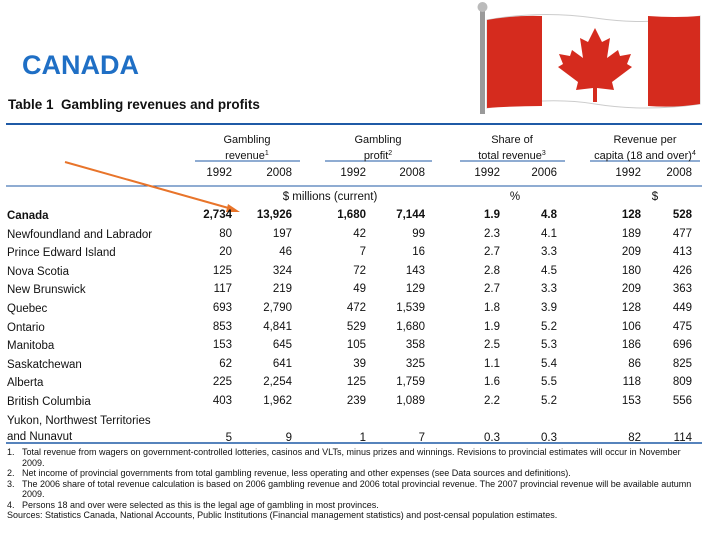 Image resolution: width=728 pixels, height=546 pixels. What do you see at coordinates (25, 383) in the screenshot?
I see `row-label: Alberta` at bounding box center [25, 383].